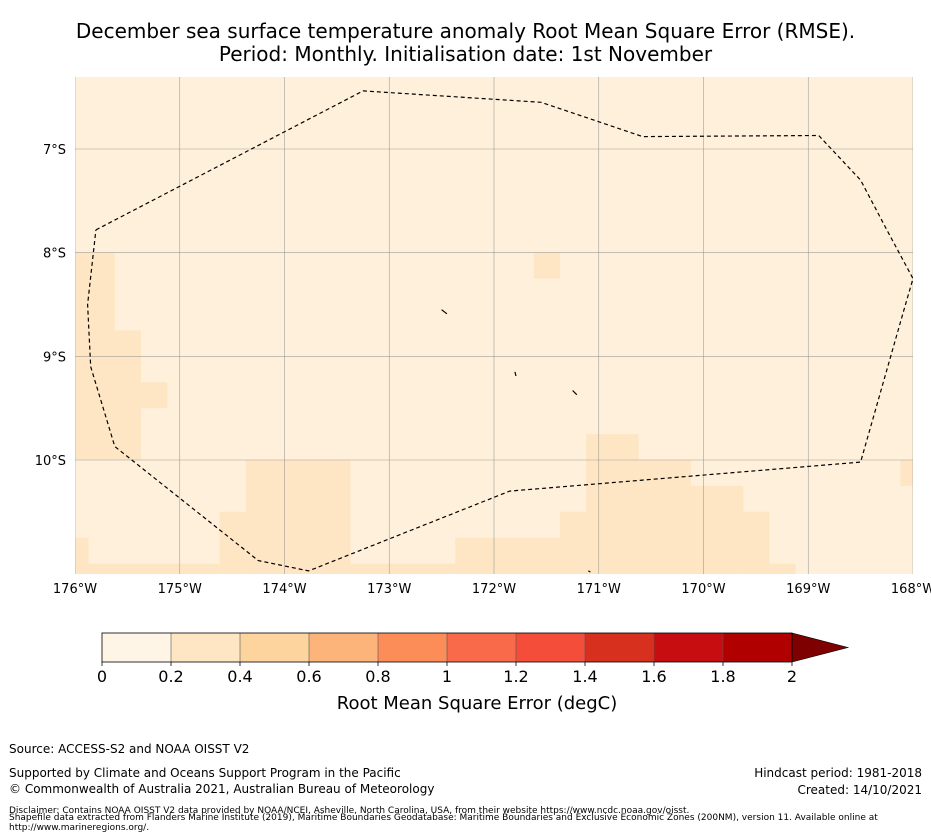 Image resolution: width=931 pixels, height=839 pixels. Describe the element at coordinates (447, 676) in the screenshot. I see `colorbar-tick-label: 1` at that location.